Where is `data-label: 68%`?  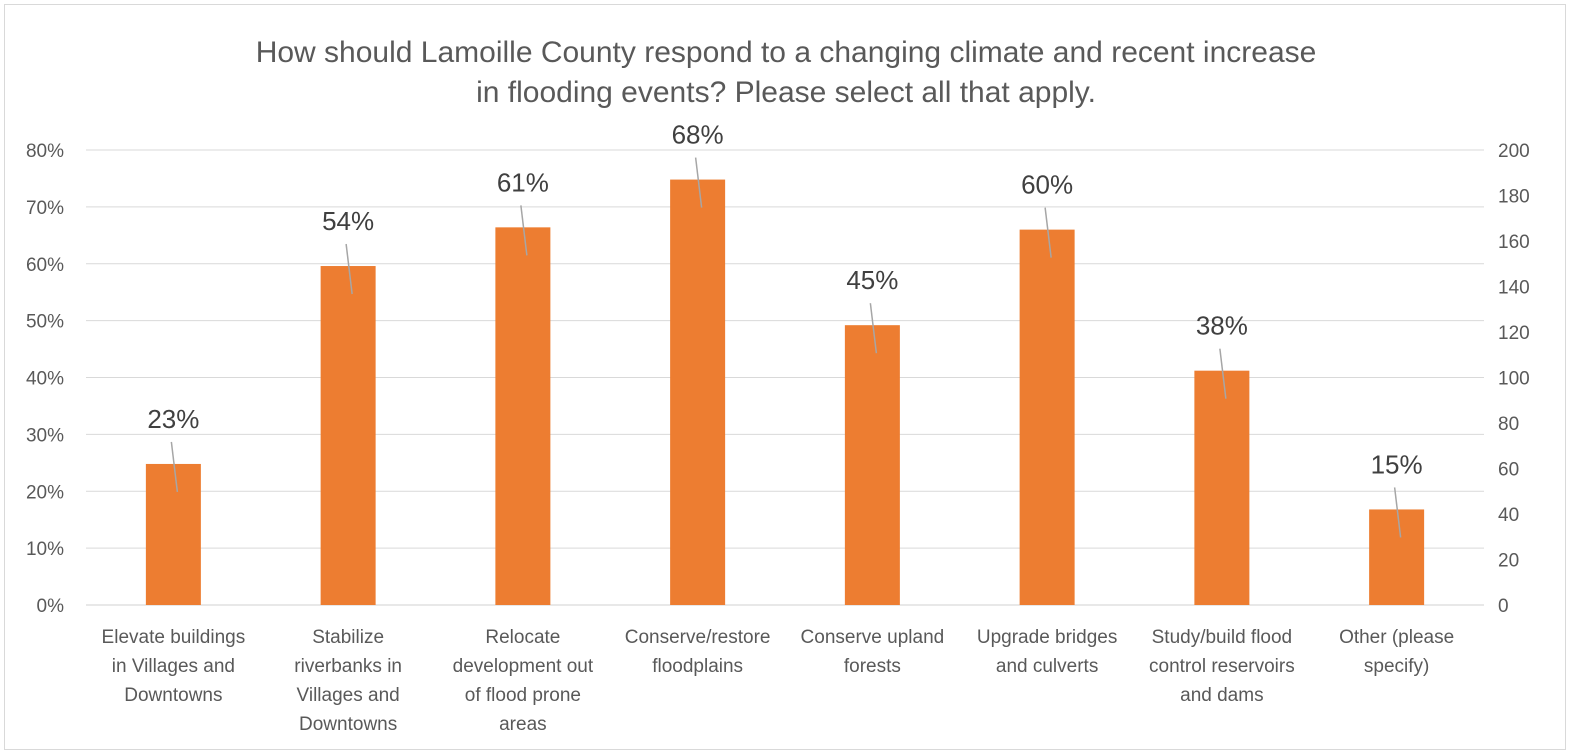 data-label: 68% is located at coordinates (698, 135).